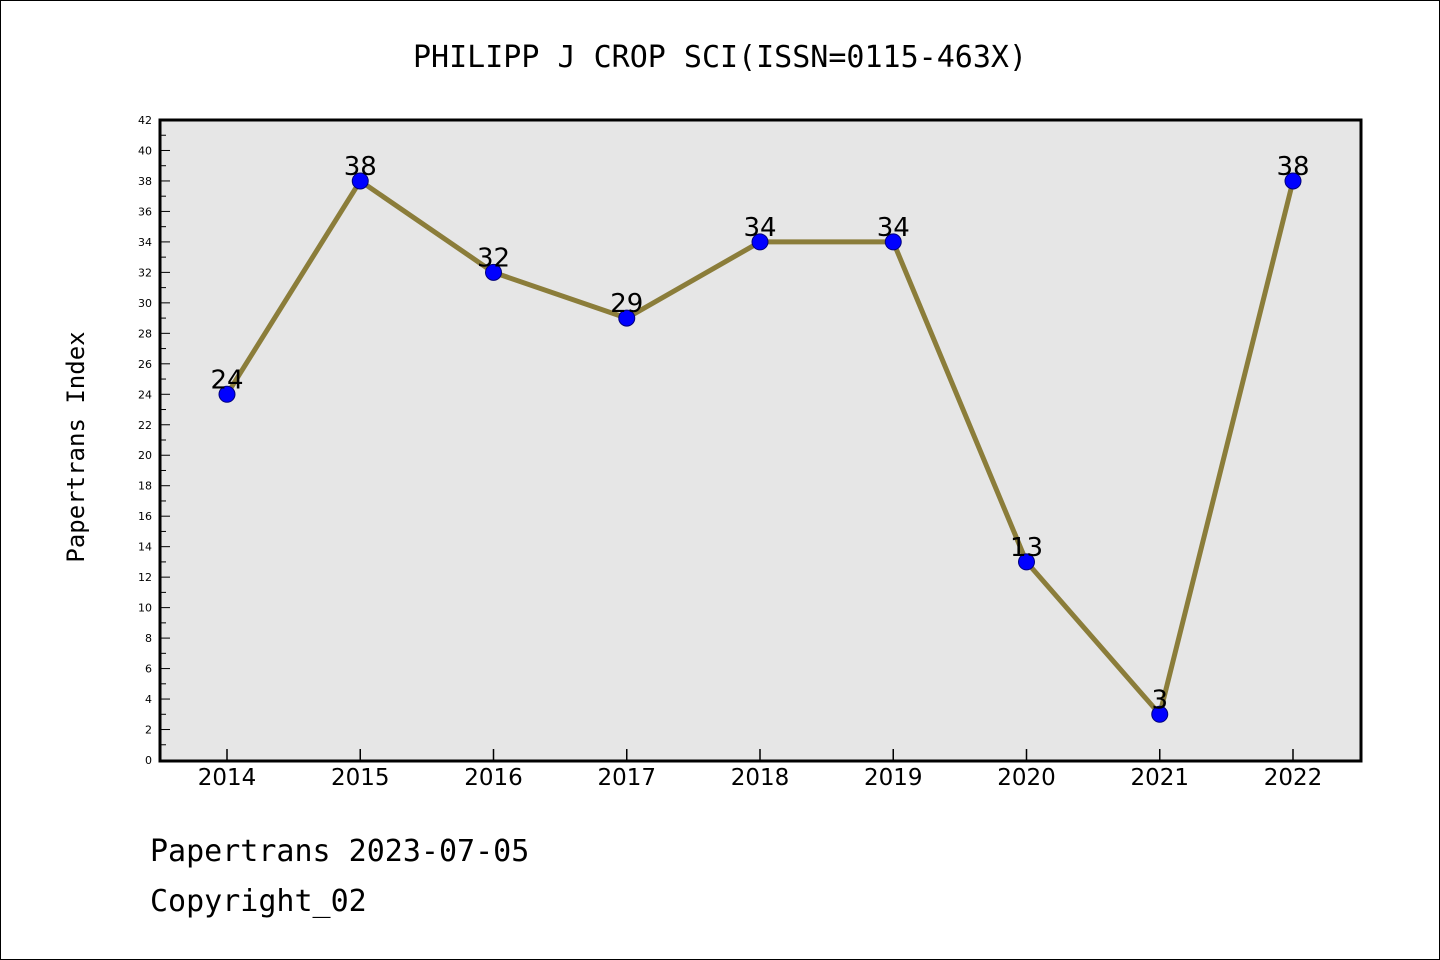 The image size is (1440, 960). I want to click on y-tick-label: 28, so click(145, 333).